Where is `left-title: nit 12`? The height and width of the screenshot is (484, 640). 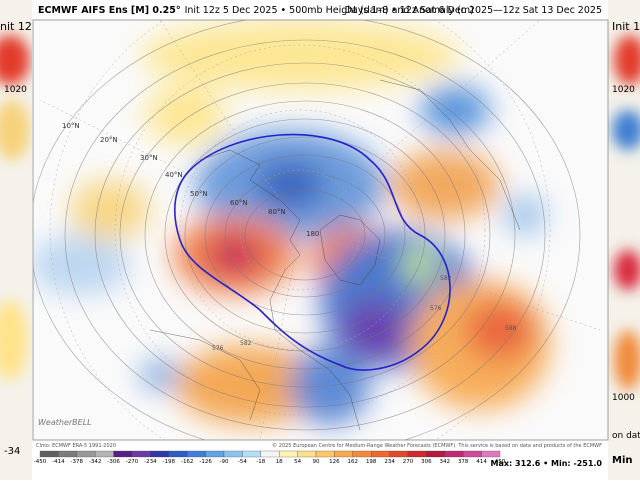 left-title: nit 12 is located at coordinates (16, 26).